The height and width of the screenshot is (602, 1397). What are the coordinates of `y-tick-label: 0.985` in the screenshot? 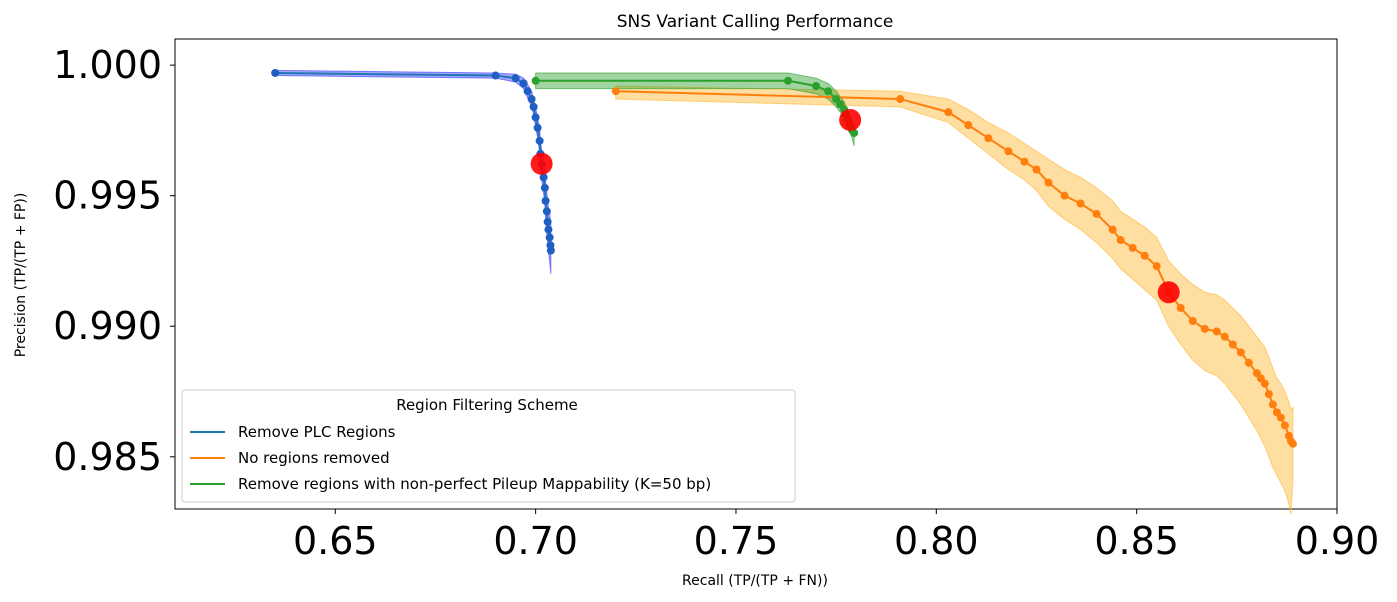 It's located at (107, 457).